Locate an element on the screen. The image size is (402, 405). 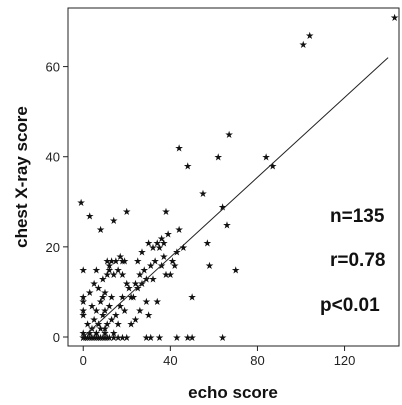
data-point-16: ★ is located at coordinates (122, 338).